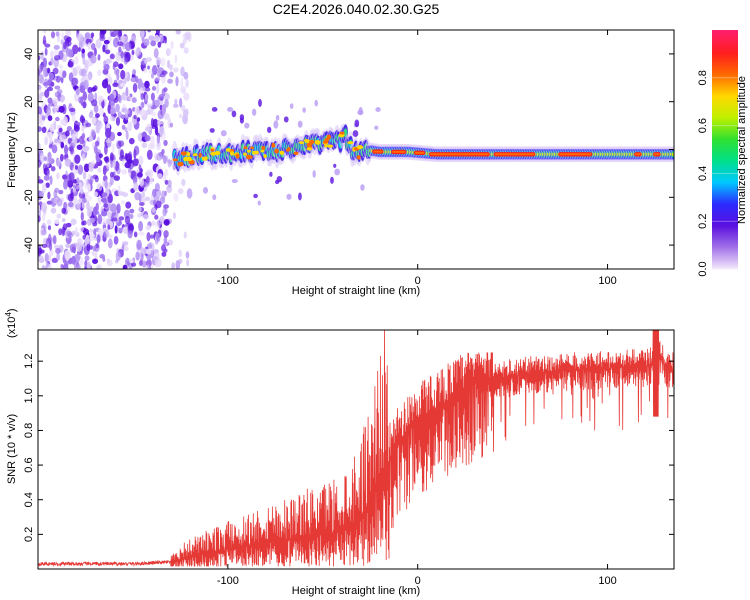 This screenshot has height=600, width=750. I want to click on y-tick-label: 0.4, so click(29, 499).